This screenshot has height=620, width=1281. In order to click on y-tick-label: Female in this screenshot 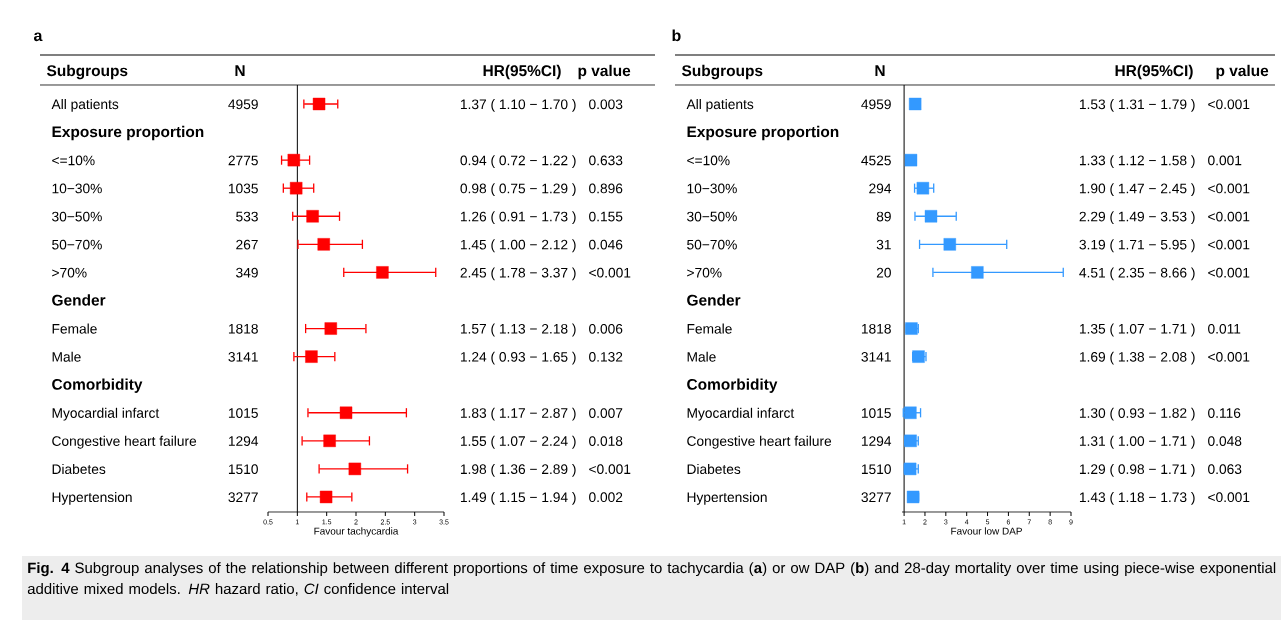, I will do `click(709, 328)`.